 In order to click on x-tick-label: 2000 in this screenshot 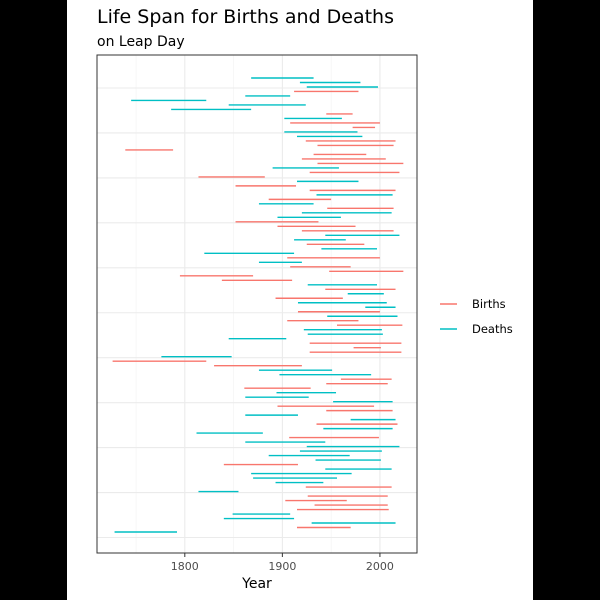, I will do `click(380, 566)`.